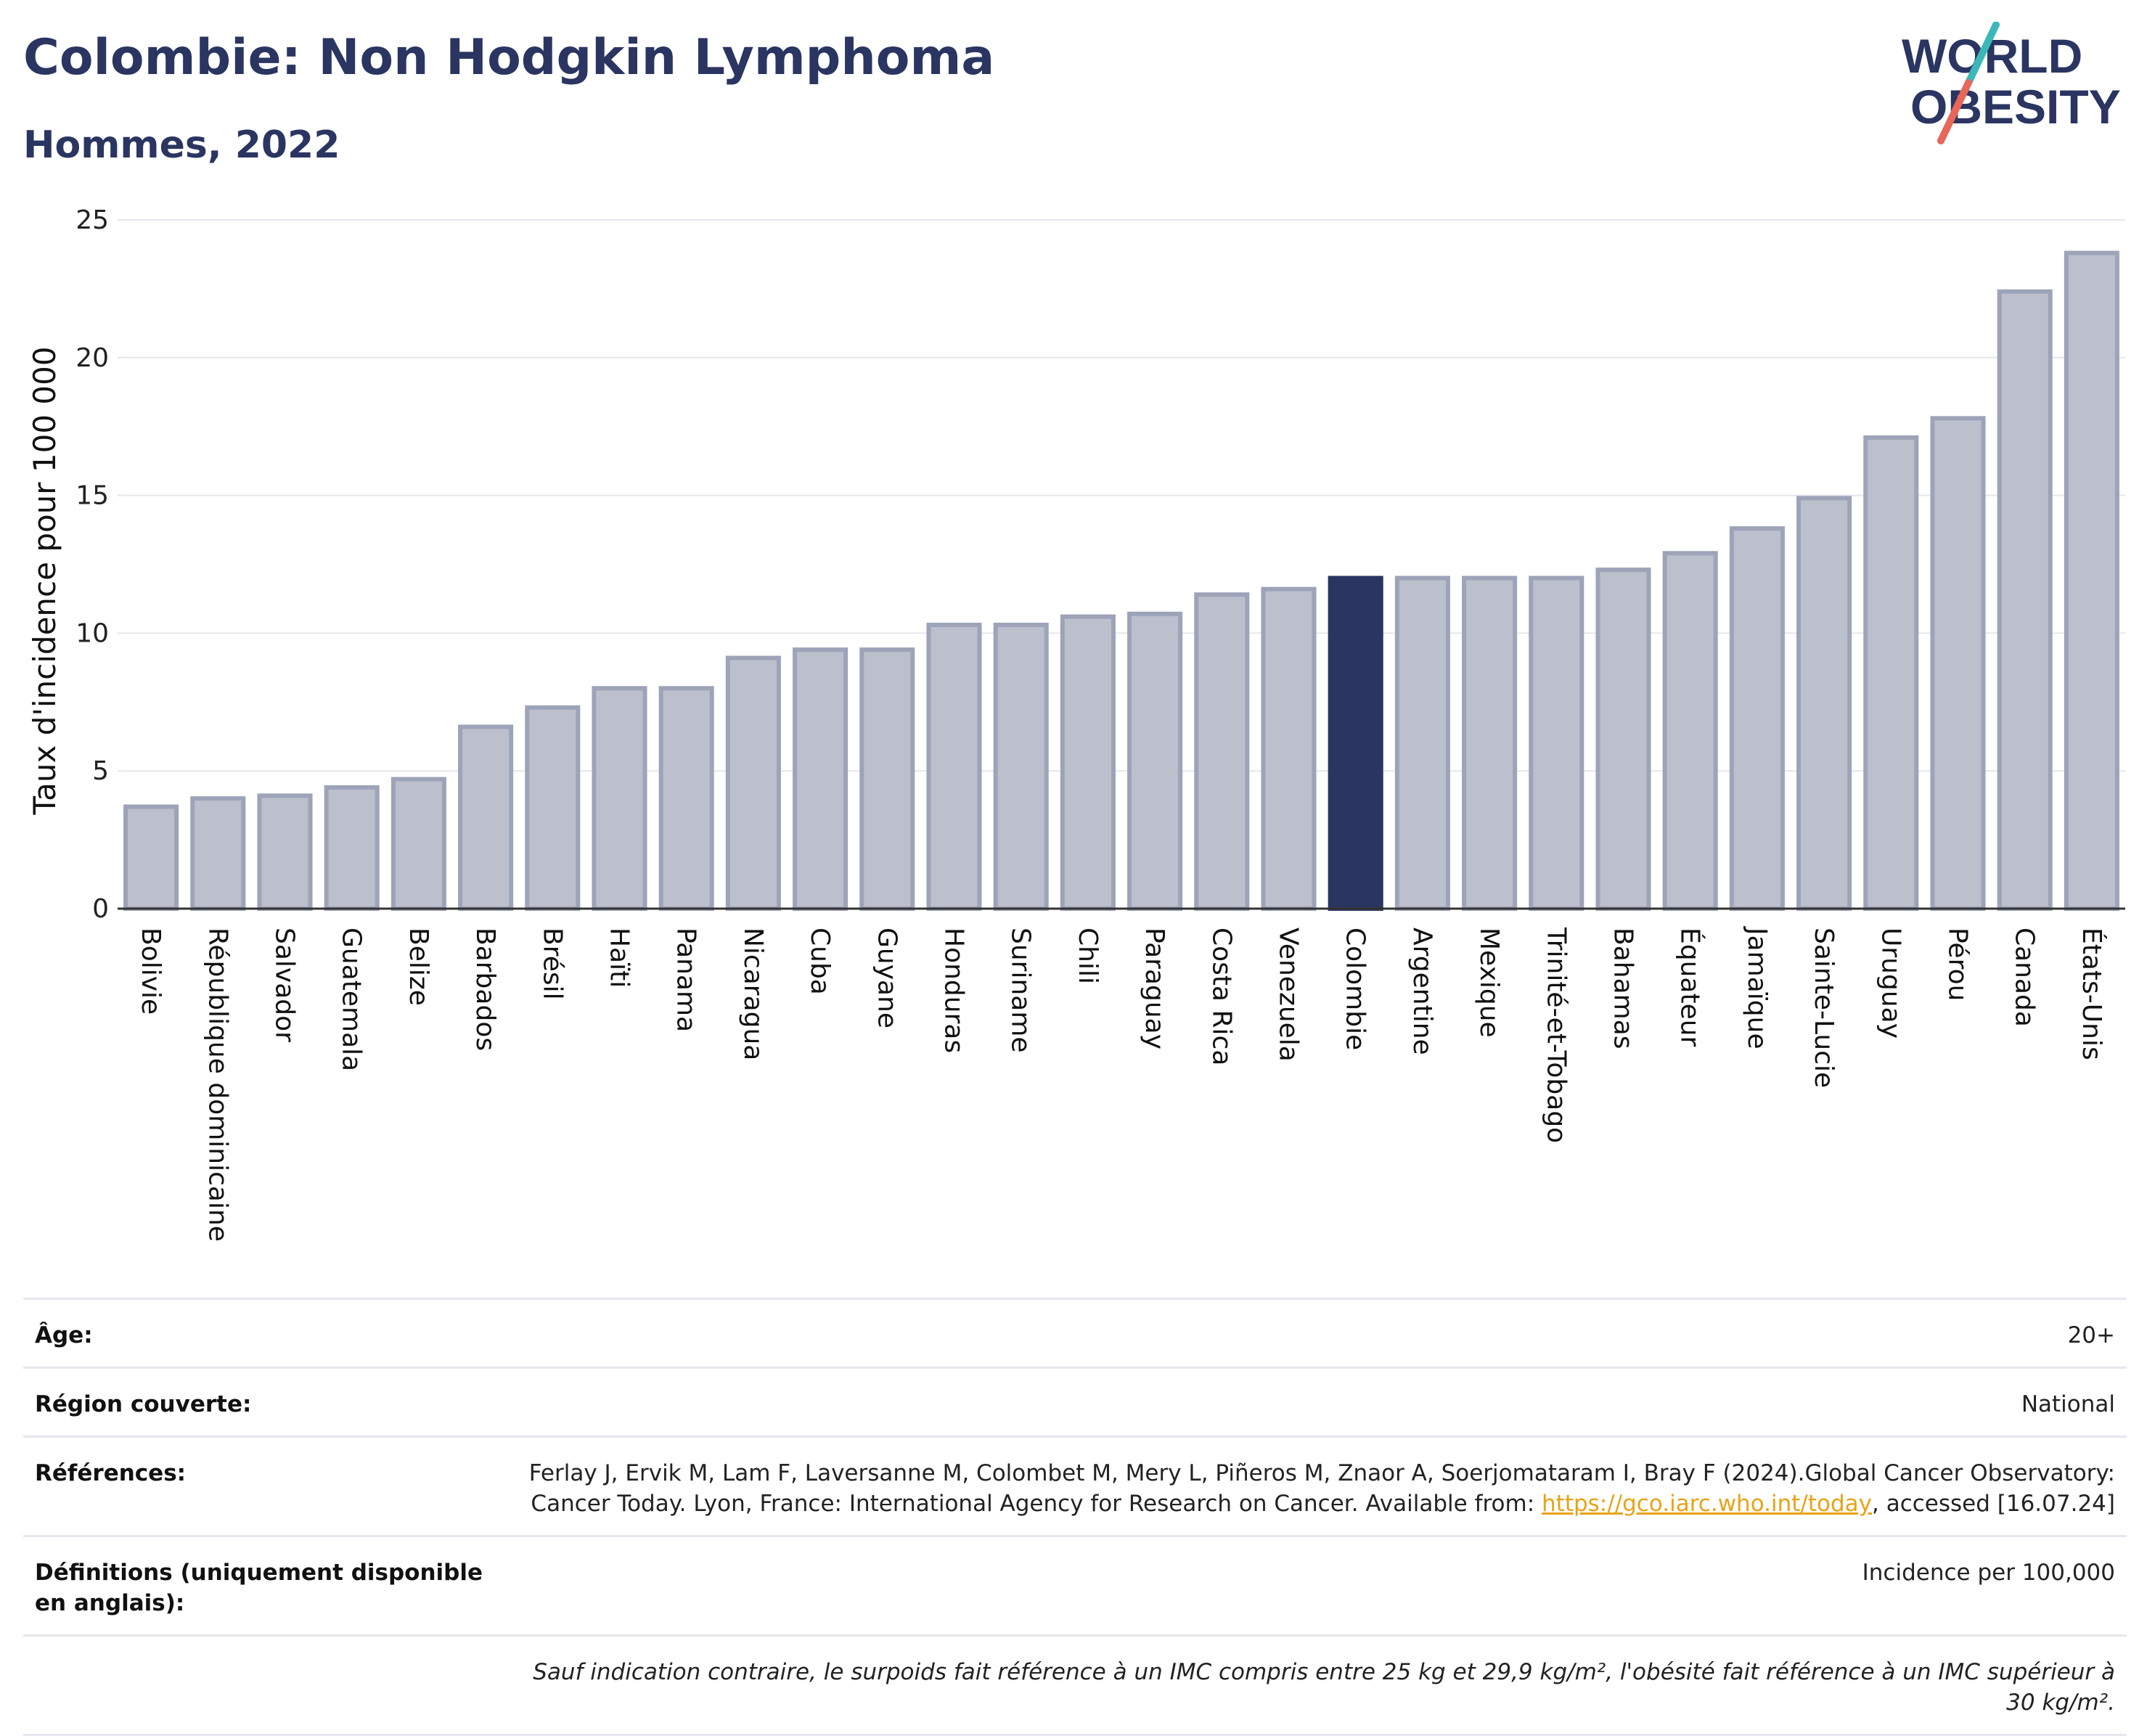 This screenshot has width=2147, height=1736. I want to click on x-tick-label: Chili, so click(1088, 956).